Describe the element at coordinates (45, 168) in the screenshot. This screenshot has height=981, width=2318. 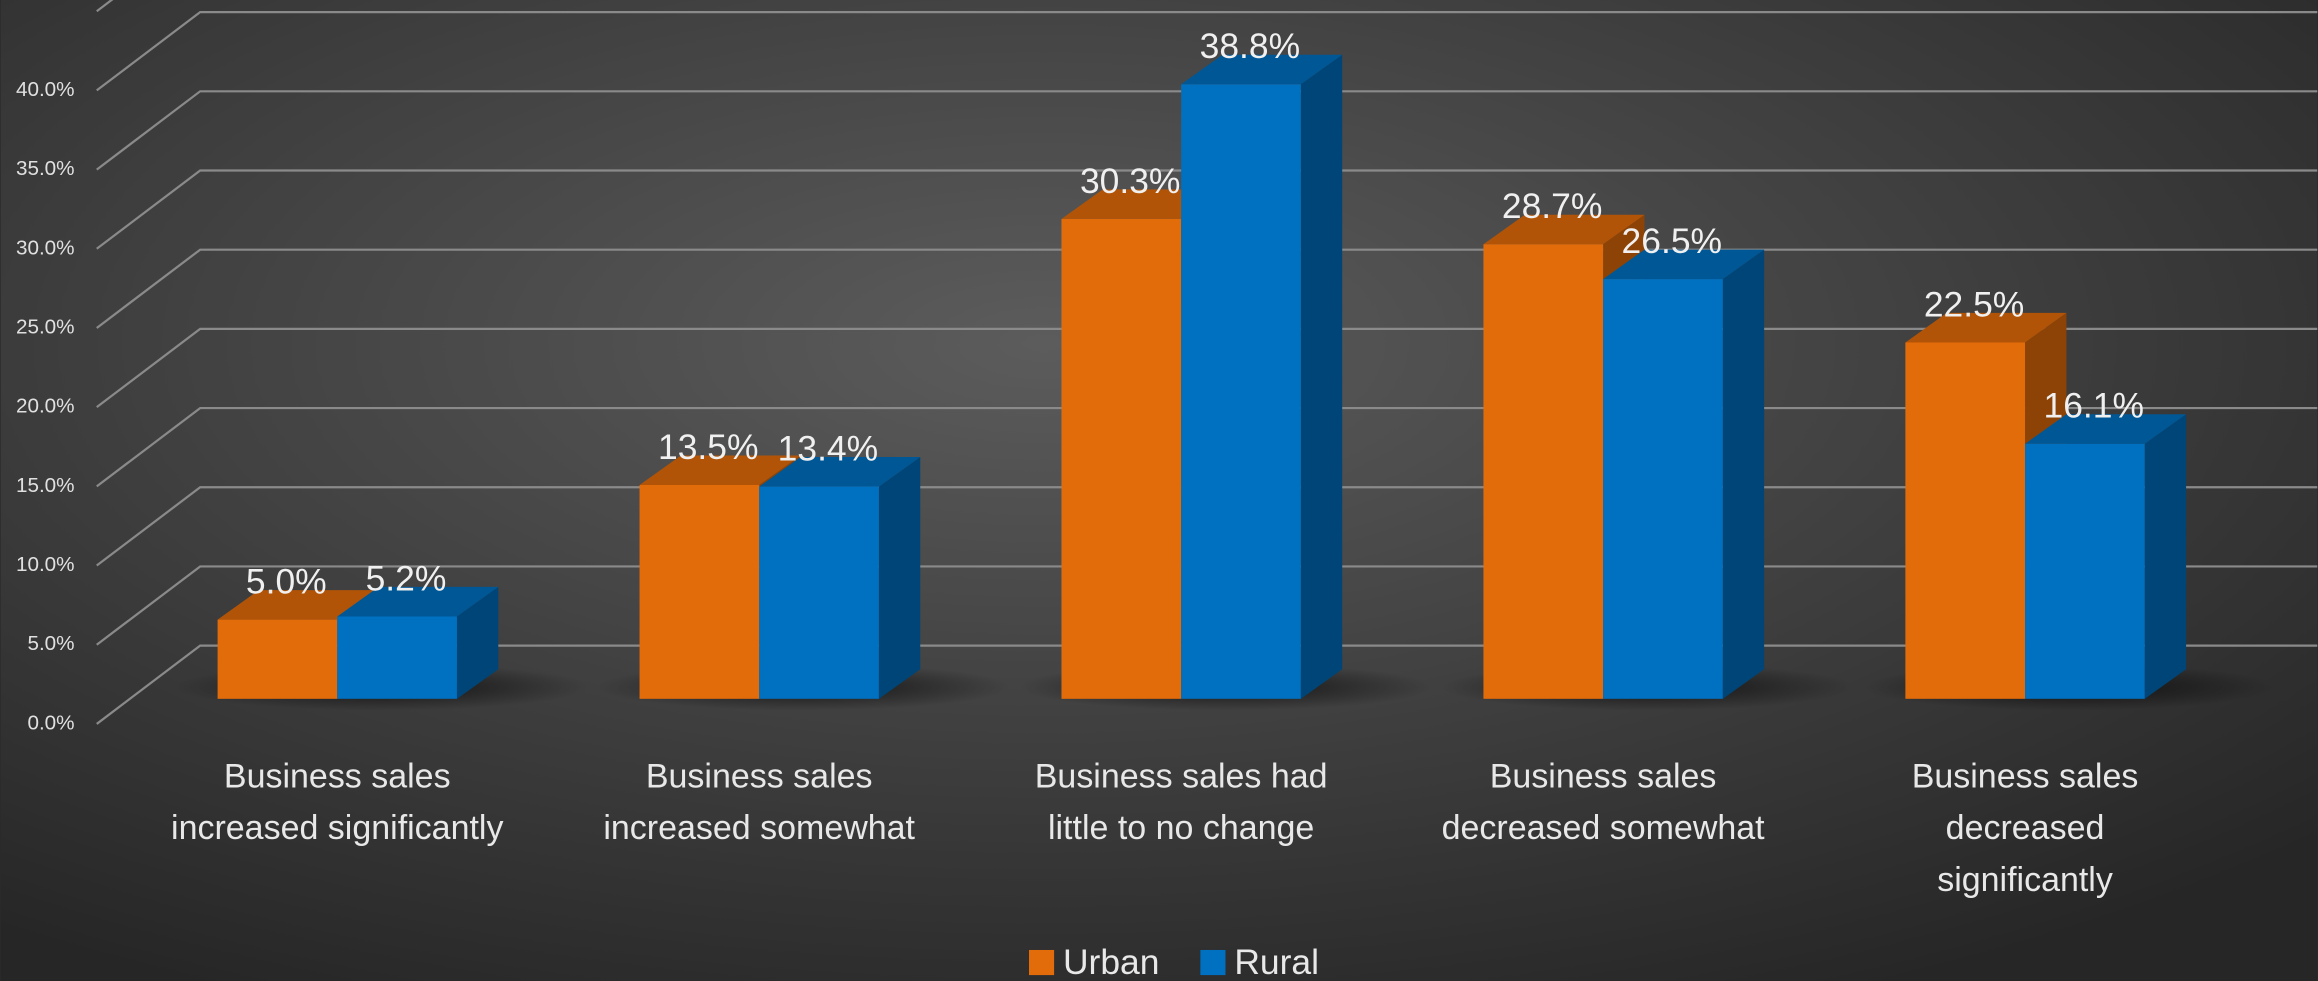
I see `y-tick-label: 35.0%` at that location.